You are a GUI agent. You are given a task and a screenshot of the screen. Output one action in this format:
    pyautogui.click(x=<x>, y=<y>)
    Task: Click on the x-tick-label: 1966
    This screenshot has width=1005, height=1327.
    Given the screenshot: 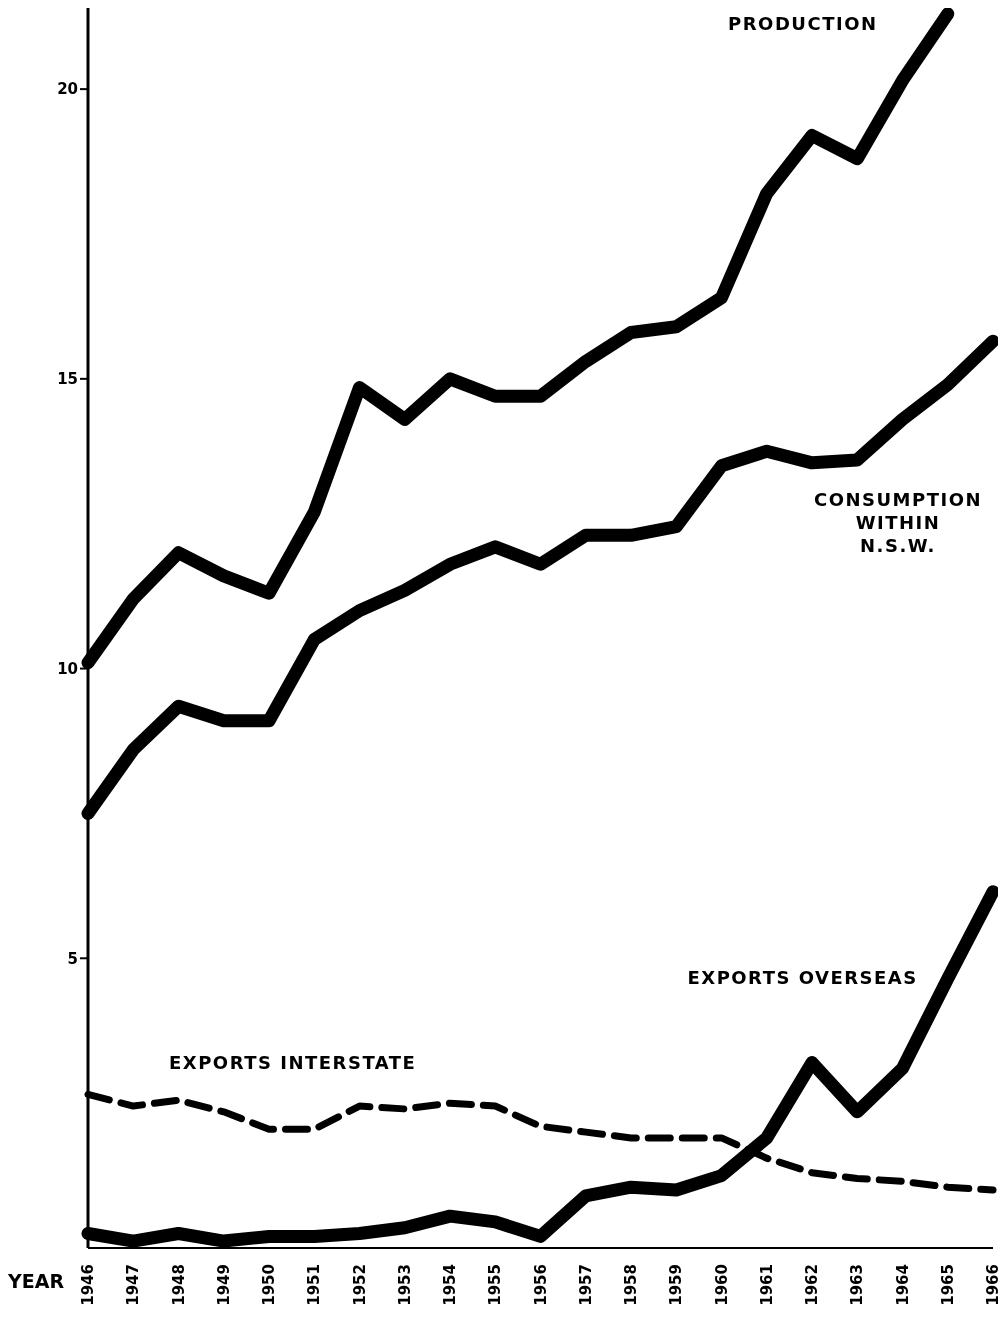 What is the action you would take?
    pyautogui.click(x=993, y=1285)
    